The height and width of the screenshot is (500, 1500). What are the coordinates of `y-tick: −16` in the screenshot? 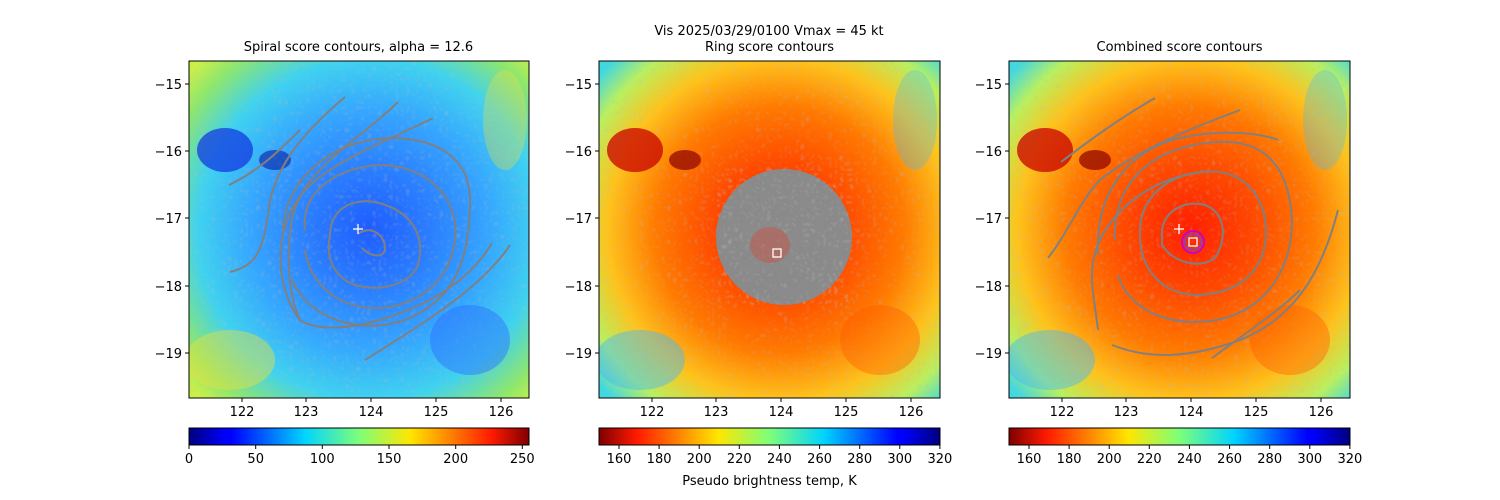 It's located at (582, 152).